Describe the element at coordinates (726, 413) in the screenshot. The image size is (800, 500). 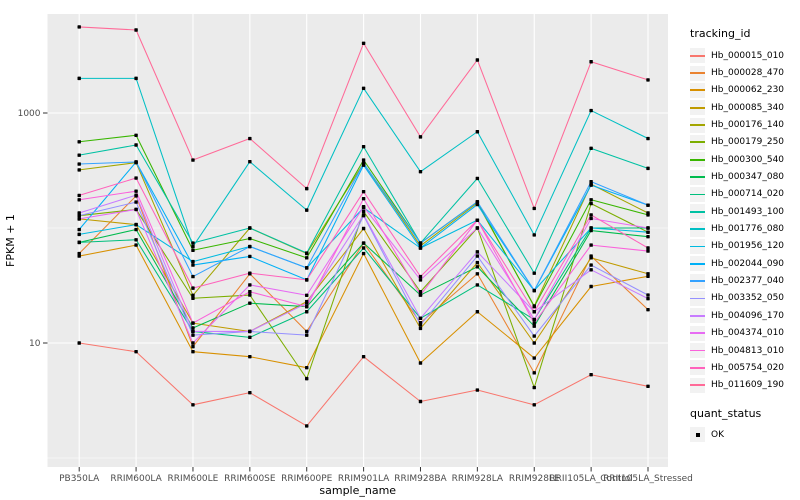
I see `legend-title-quant-status: quant_status` at that location.